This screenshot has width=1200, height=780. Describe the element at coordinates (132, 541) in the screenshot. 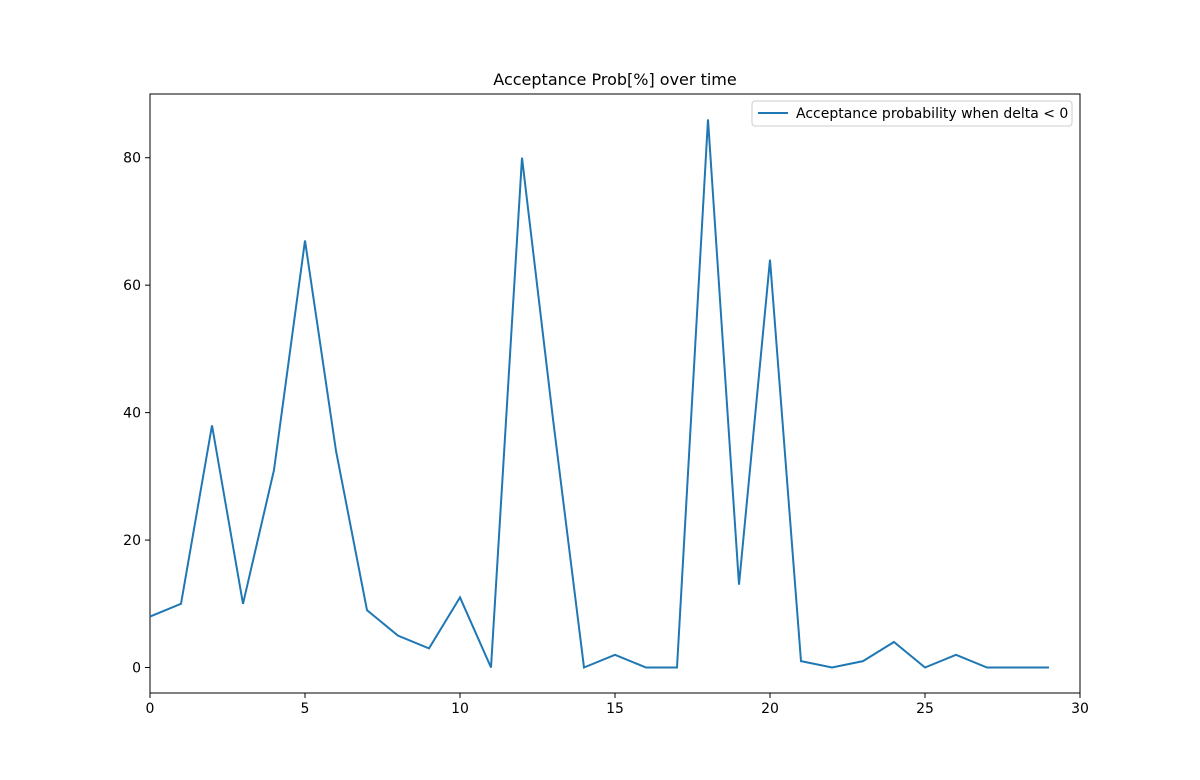

I see `y-tick-label: 20` at that location.